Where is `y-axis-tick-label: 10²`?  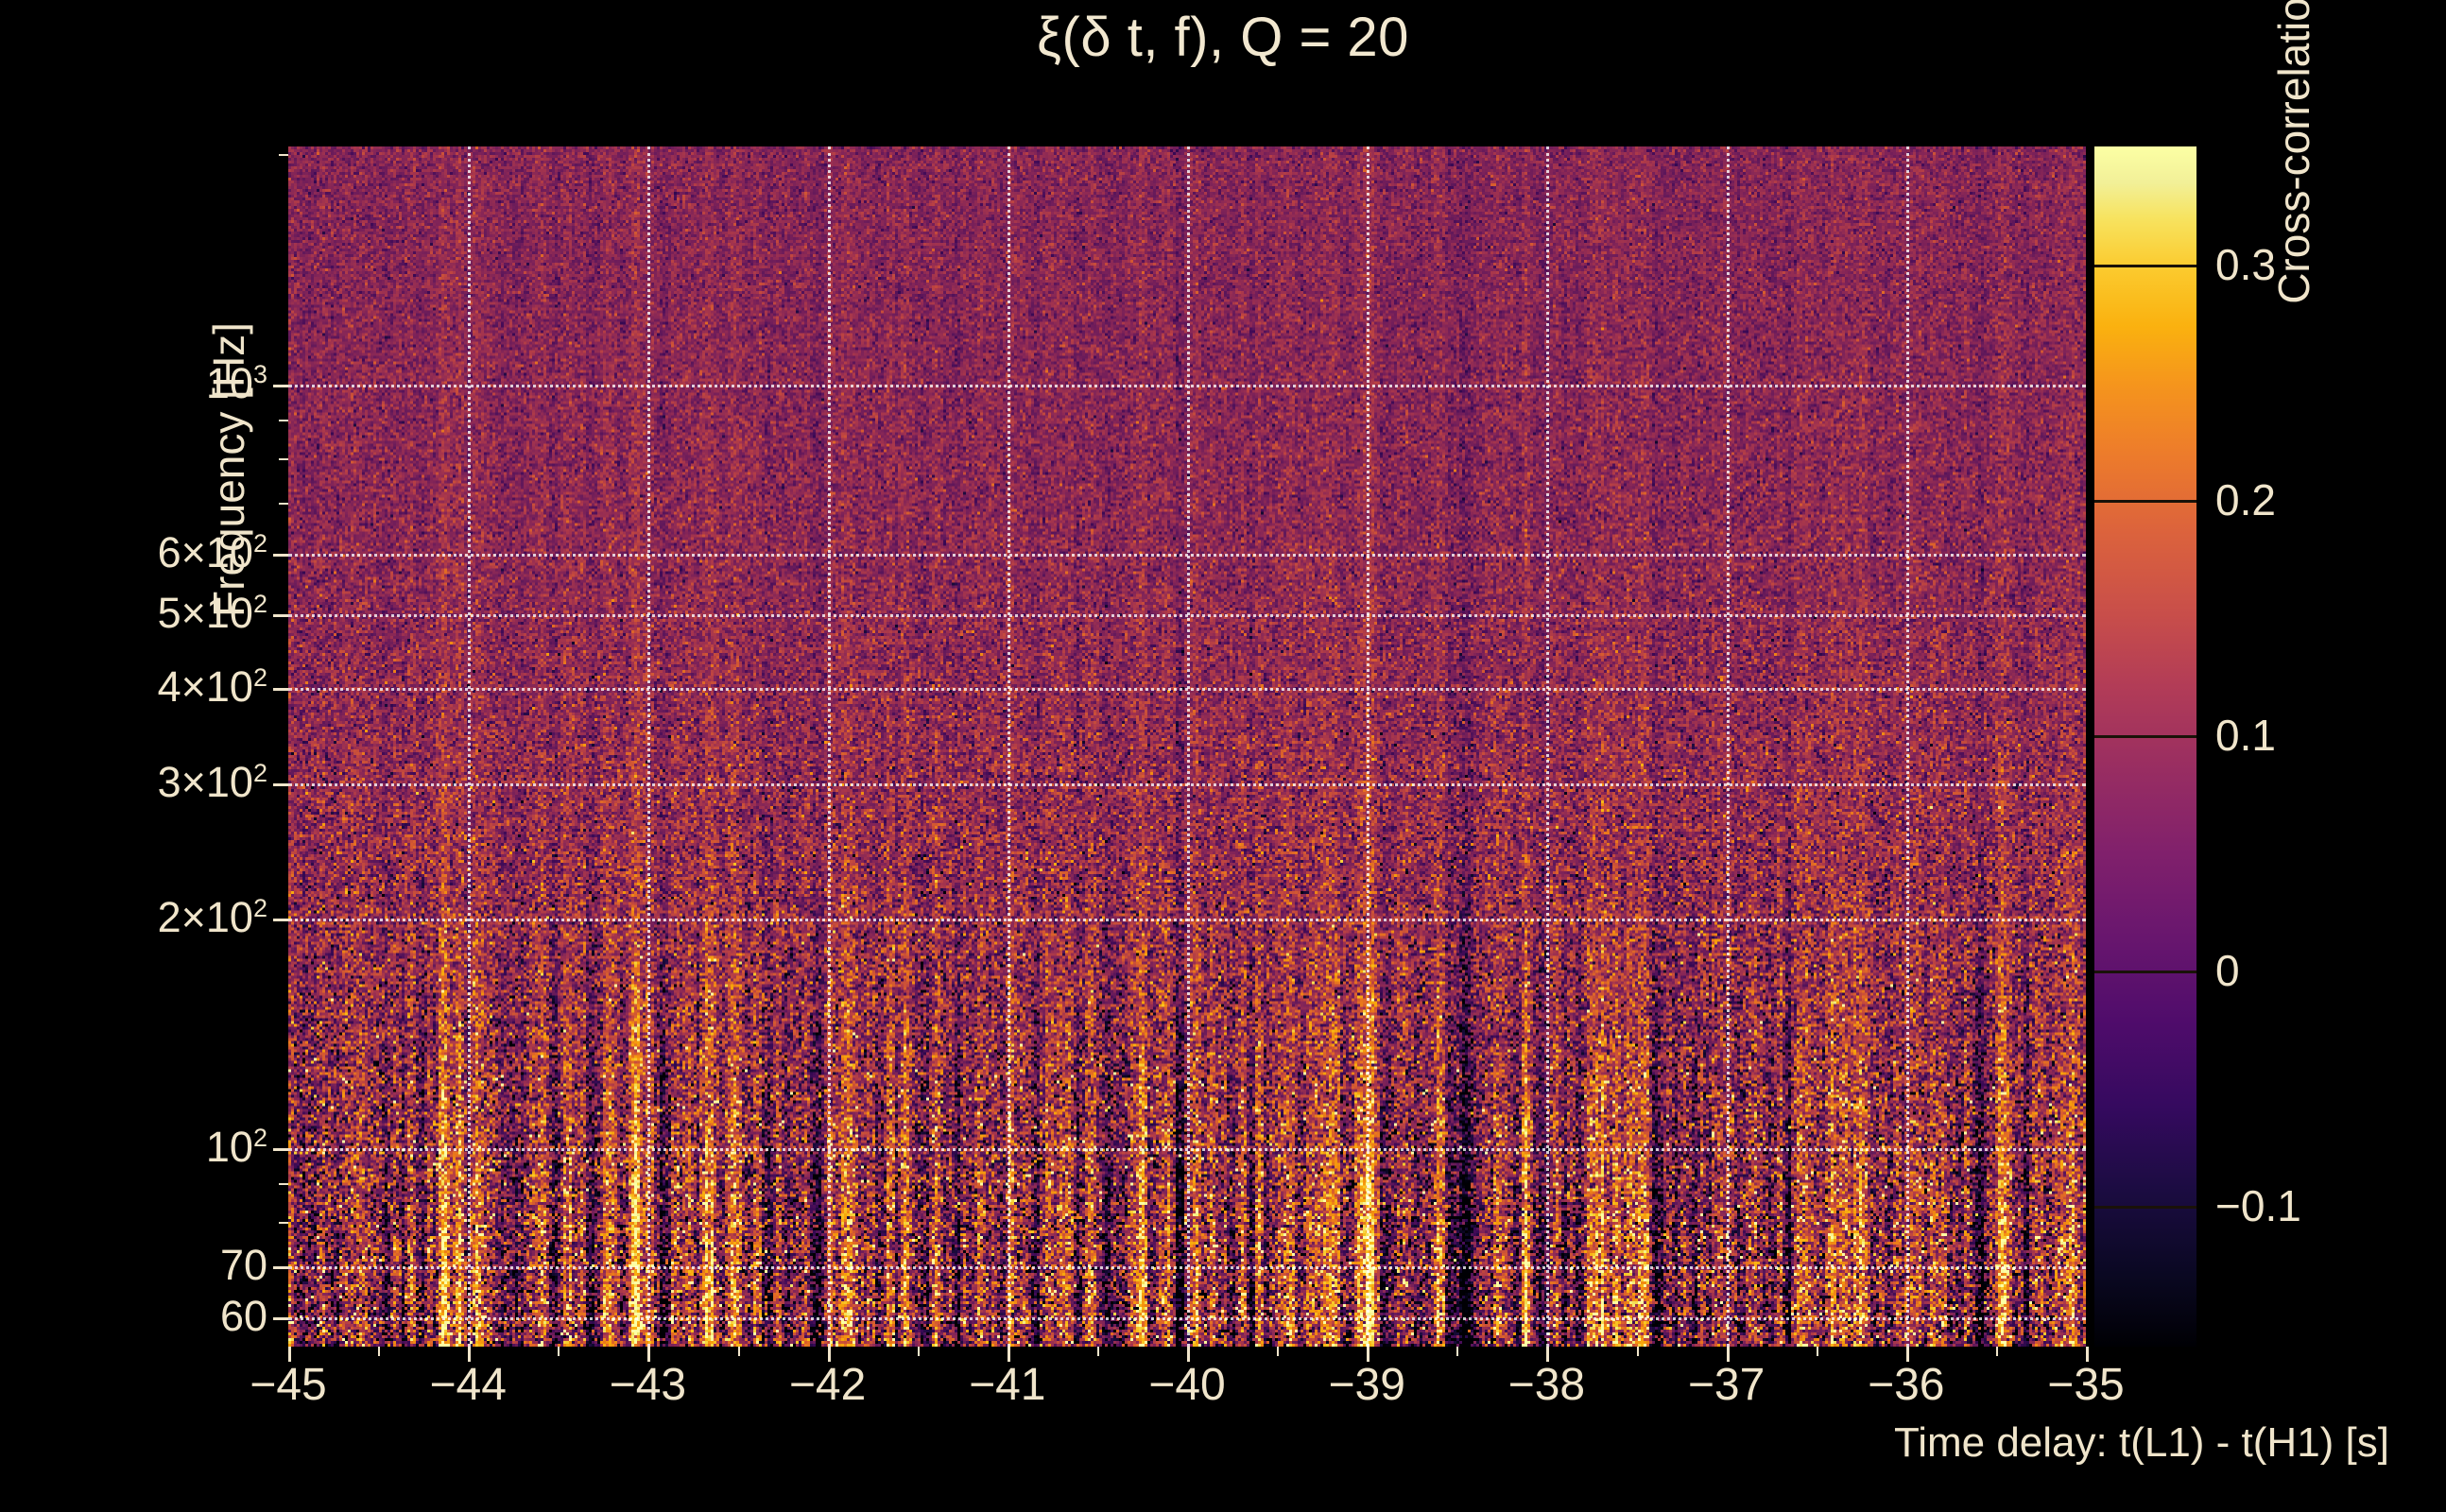 y-axis-tick-label: 10² is located at coordinates (236, 1147).